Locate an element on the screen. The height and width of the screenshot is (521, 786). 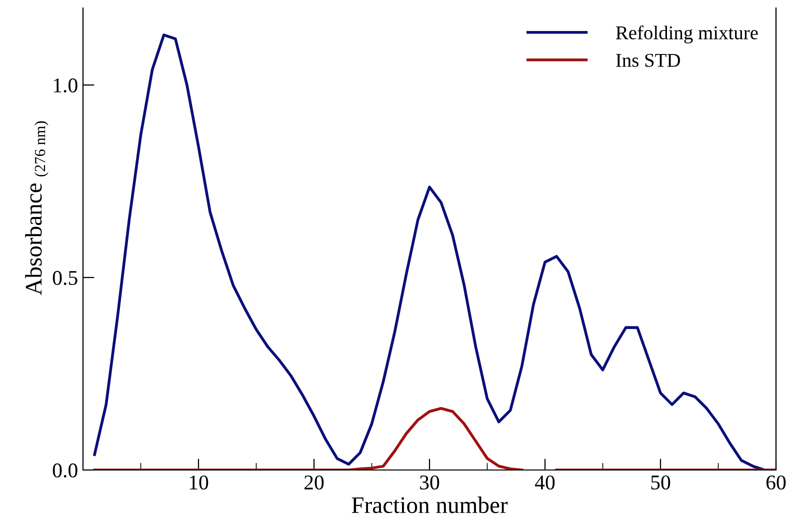
y-tick-label: 0.0 is located at coordinates (65, 470).